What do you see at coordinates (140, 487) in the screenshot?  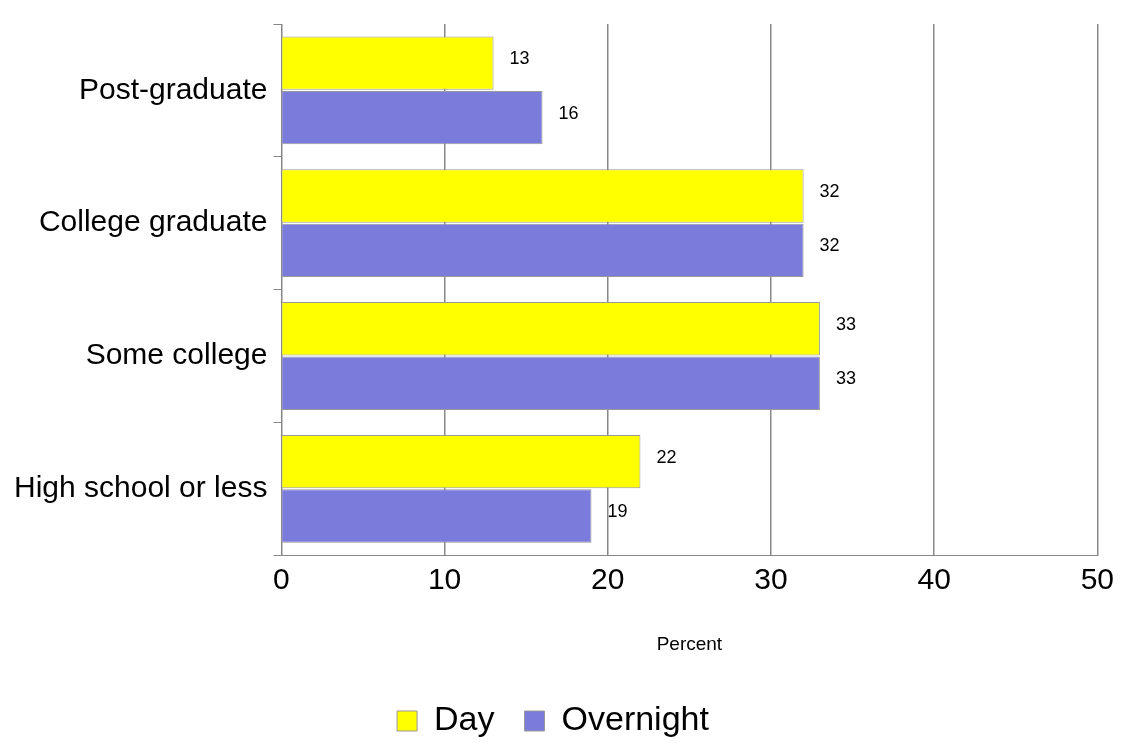 I see `y-tick-label: High school or less` at bounding box center [140, 487].